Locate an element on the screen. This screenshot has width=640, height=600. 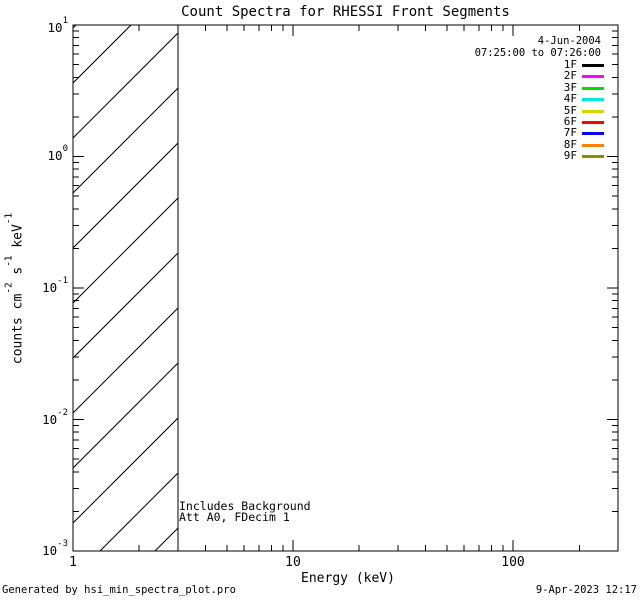
legend-entry-1f: 1F is located at coordinates (581, 65).